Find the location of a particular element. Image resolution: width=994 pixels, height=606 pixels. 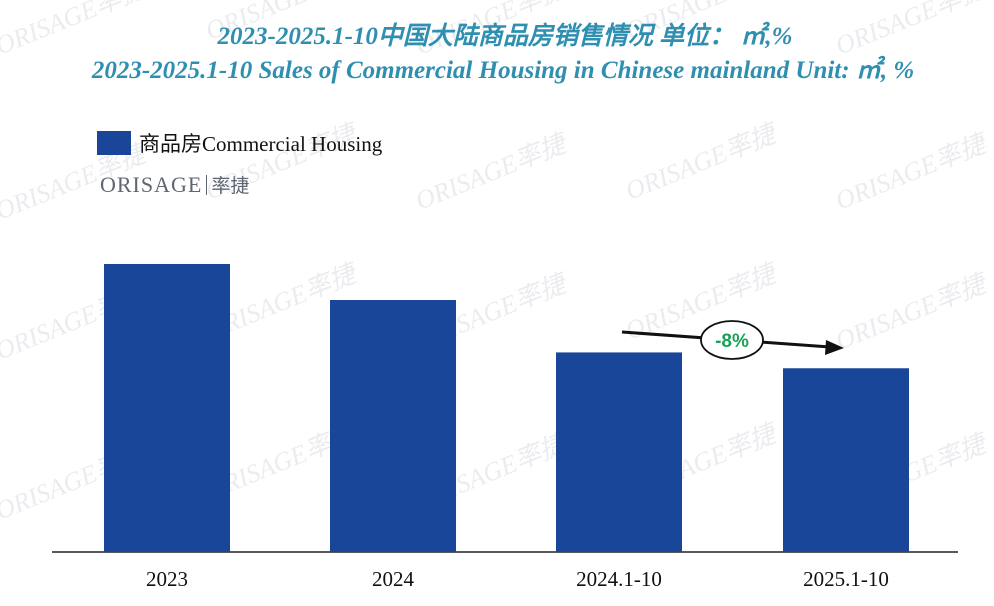

legend-label: 商品房Commercial Housing is located at coordinates (261, 144).